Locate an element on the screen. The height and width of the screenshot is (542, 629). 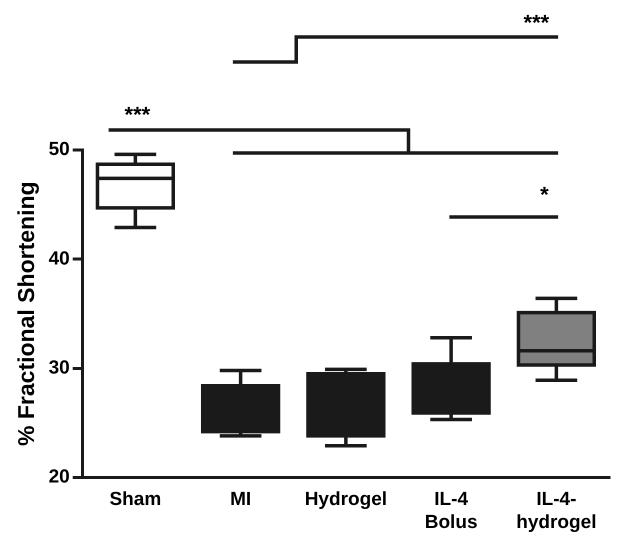
x-tick-label: IL-4 Bolus is located at coordinates (451, 511).